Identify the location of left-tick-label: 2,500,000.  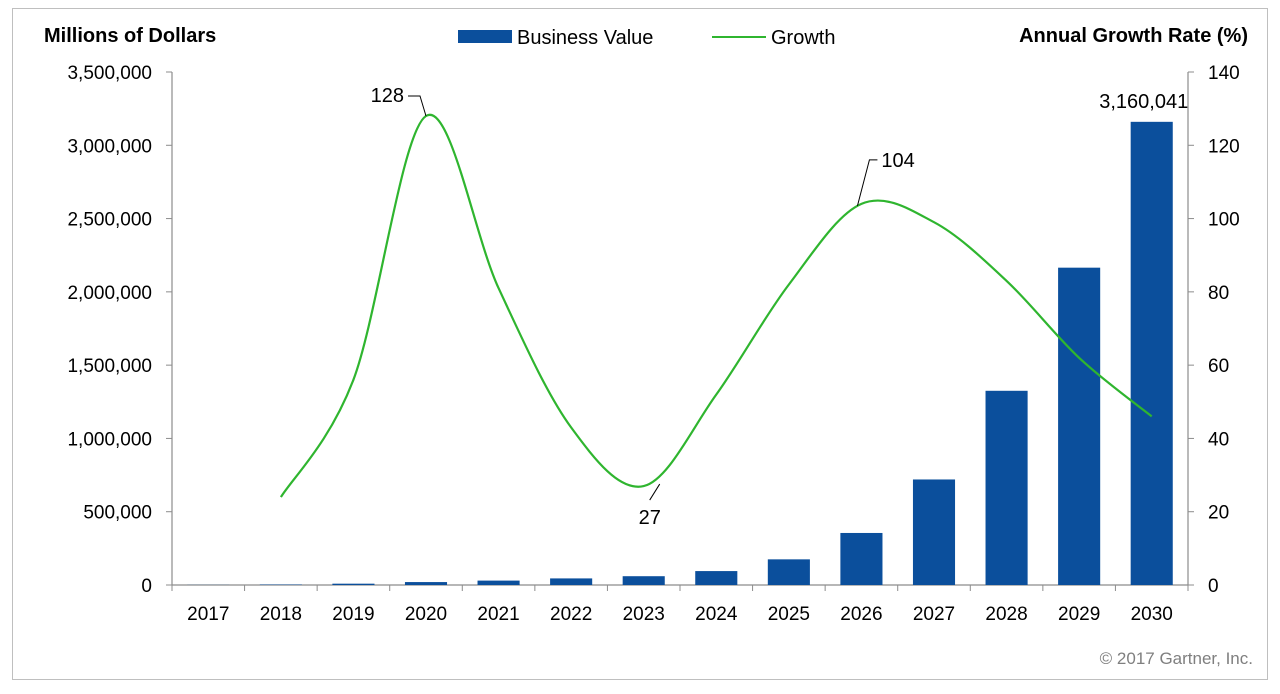
(109, 220).